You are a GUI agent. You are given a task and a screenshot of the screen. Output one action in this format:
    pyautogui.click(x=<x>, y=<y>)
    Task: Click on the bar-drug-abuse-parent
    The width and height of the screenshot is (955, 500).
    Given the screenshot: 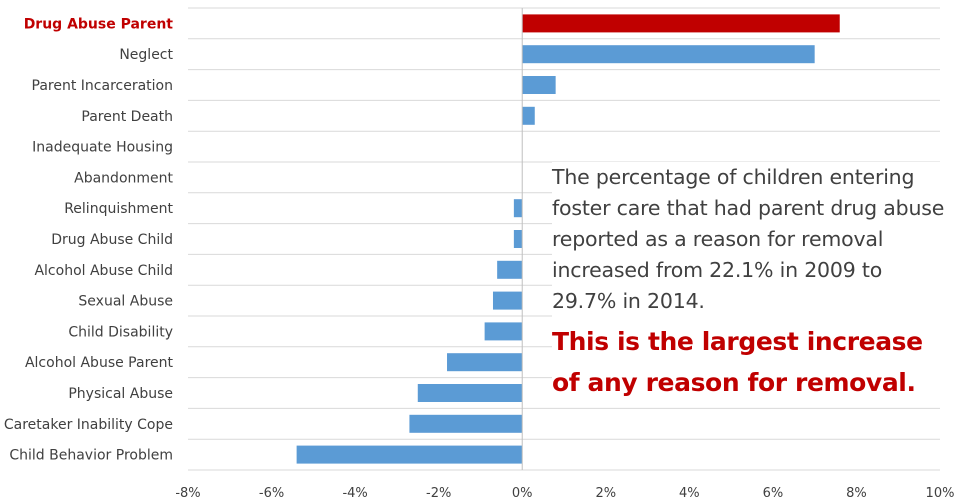 What is the action you would take?
    pyautogui.click(x=681, y=23)
    